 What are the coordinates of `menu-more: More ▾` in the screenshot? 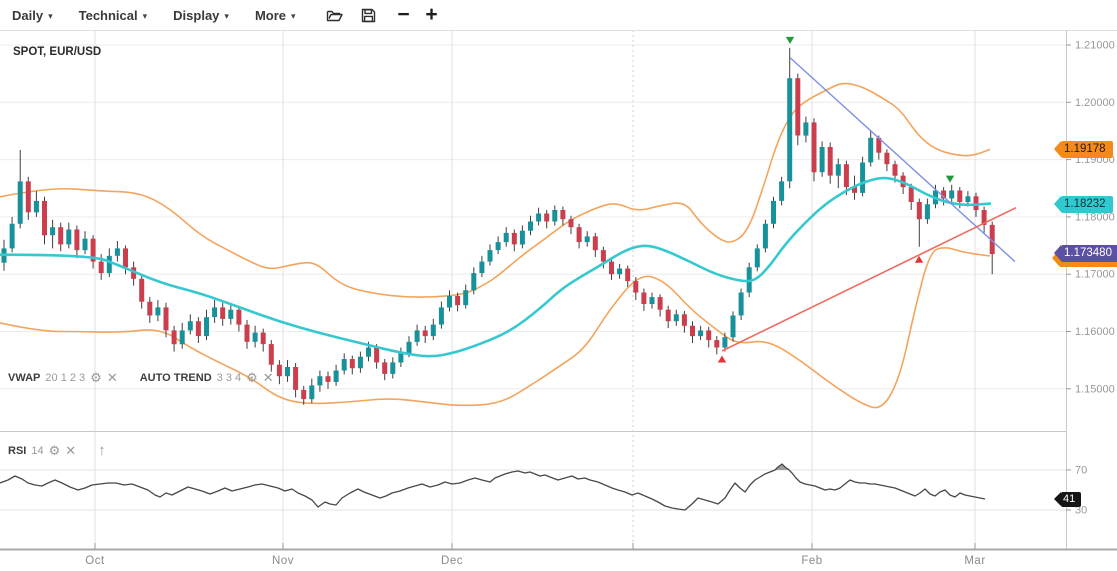 It's located at (276, 15).